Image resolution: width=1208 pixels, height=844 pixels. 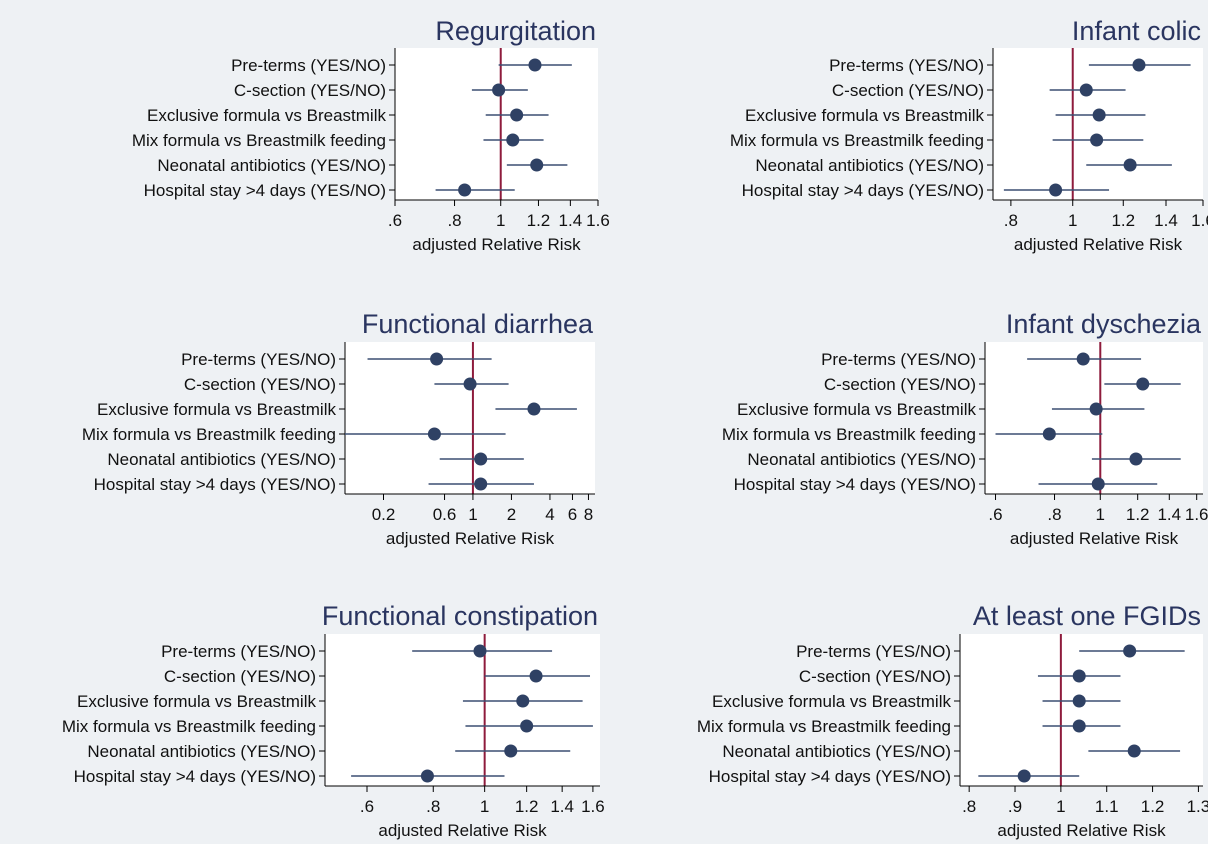 What do you see at coordinates (445, 514) in the screenshot?
I see `x-tick-label: 0.6` at bounding box center [445, 514].